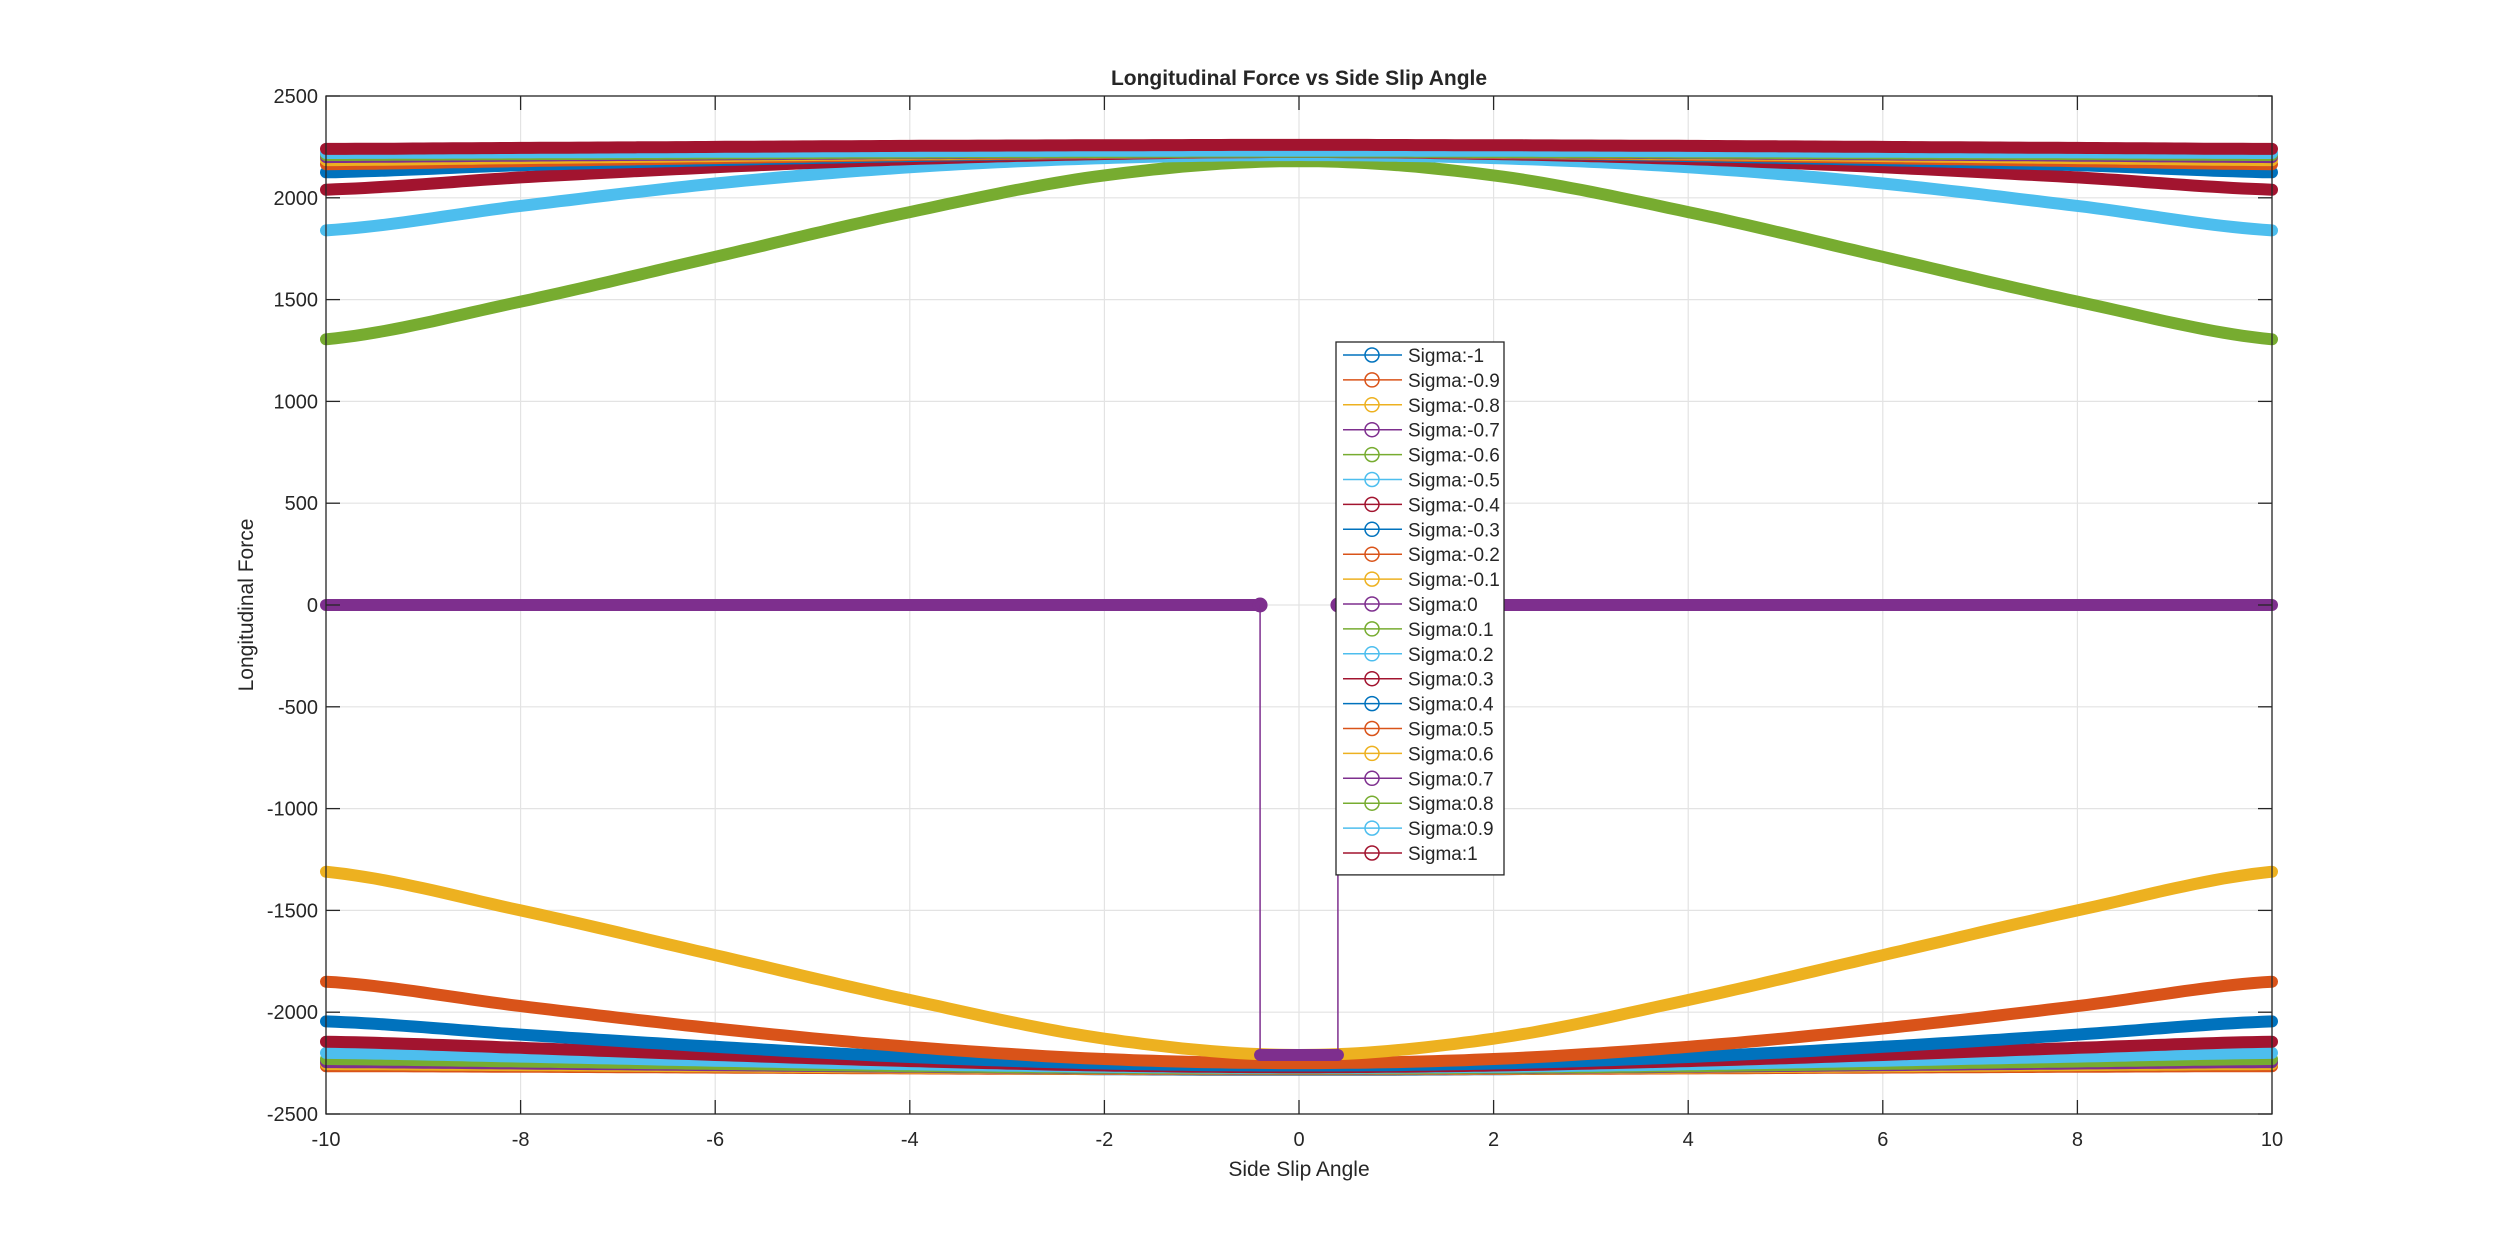 This screenshot has height=1250, width=2500. I want to click on legend-label: Sigma:0.5, so click(1451, 730).